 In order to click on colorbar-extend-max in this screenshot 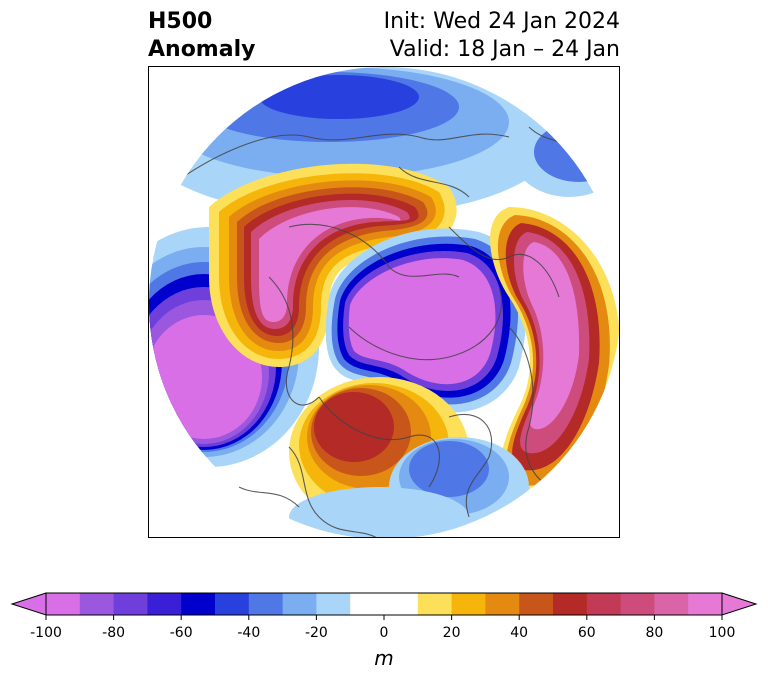, I will do `click(739, 604)`.